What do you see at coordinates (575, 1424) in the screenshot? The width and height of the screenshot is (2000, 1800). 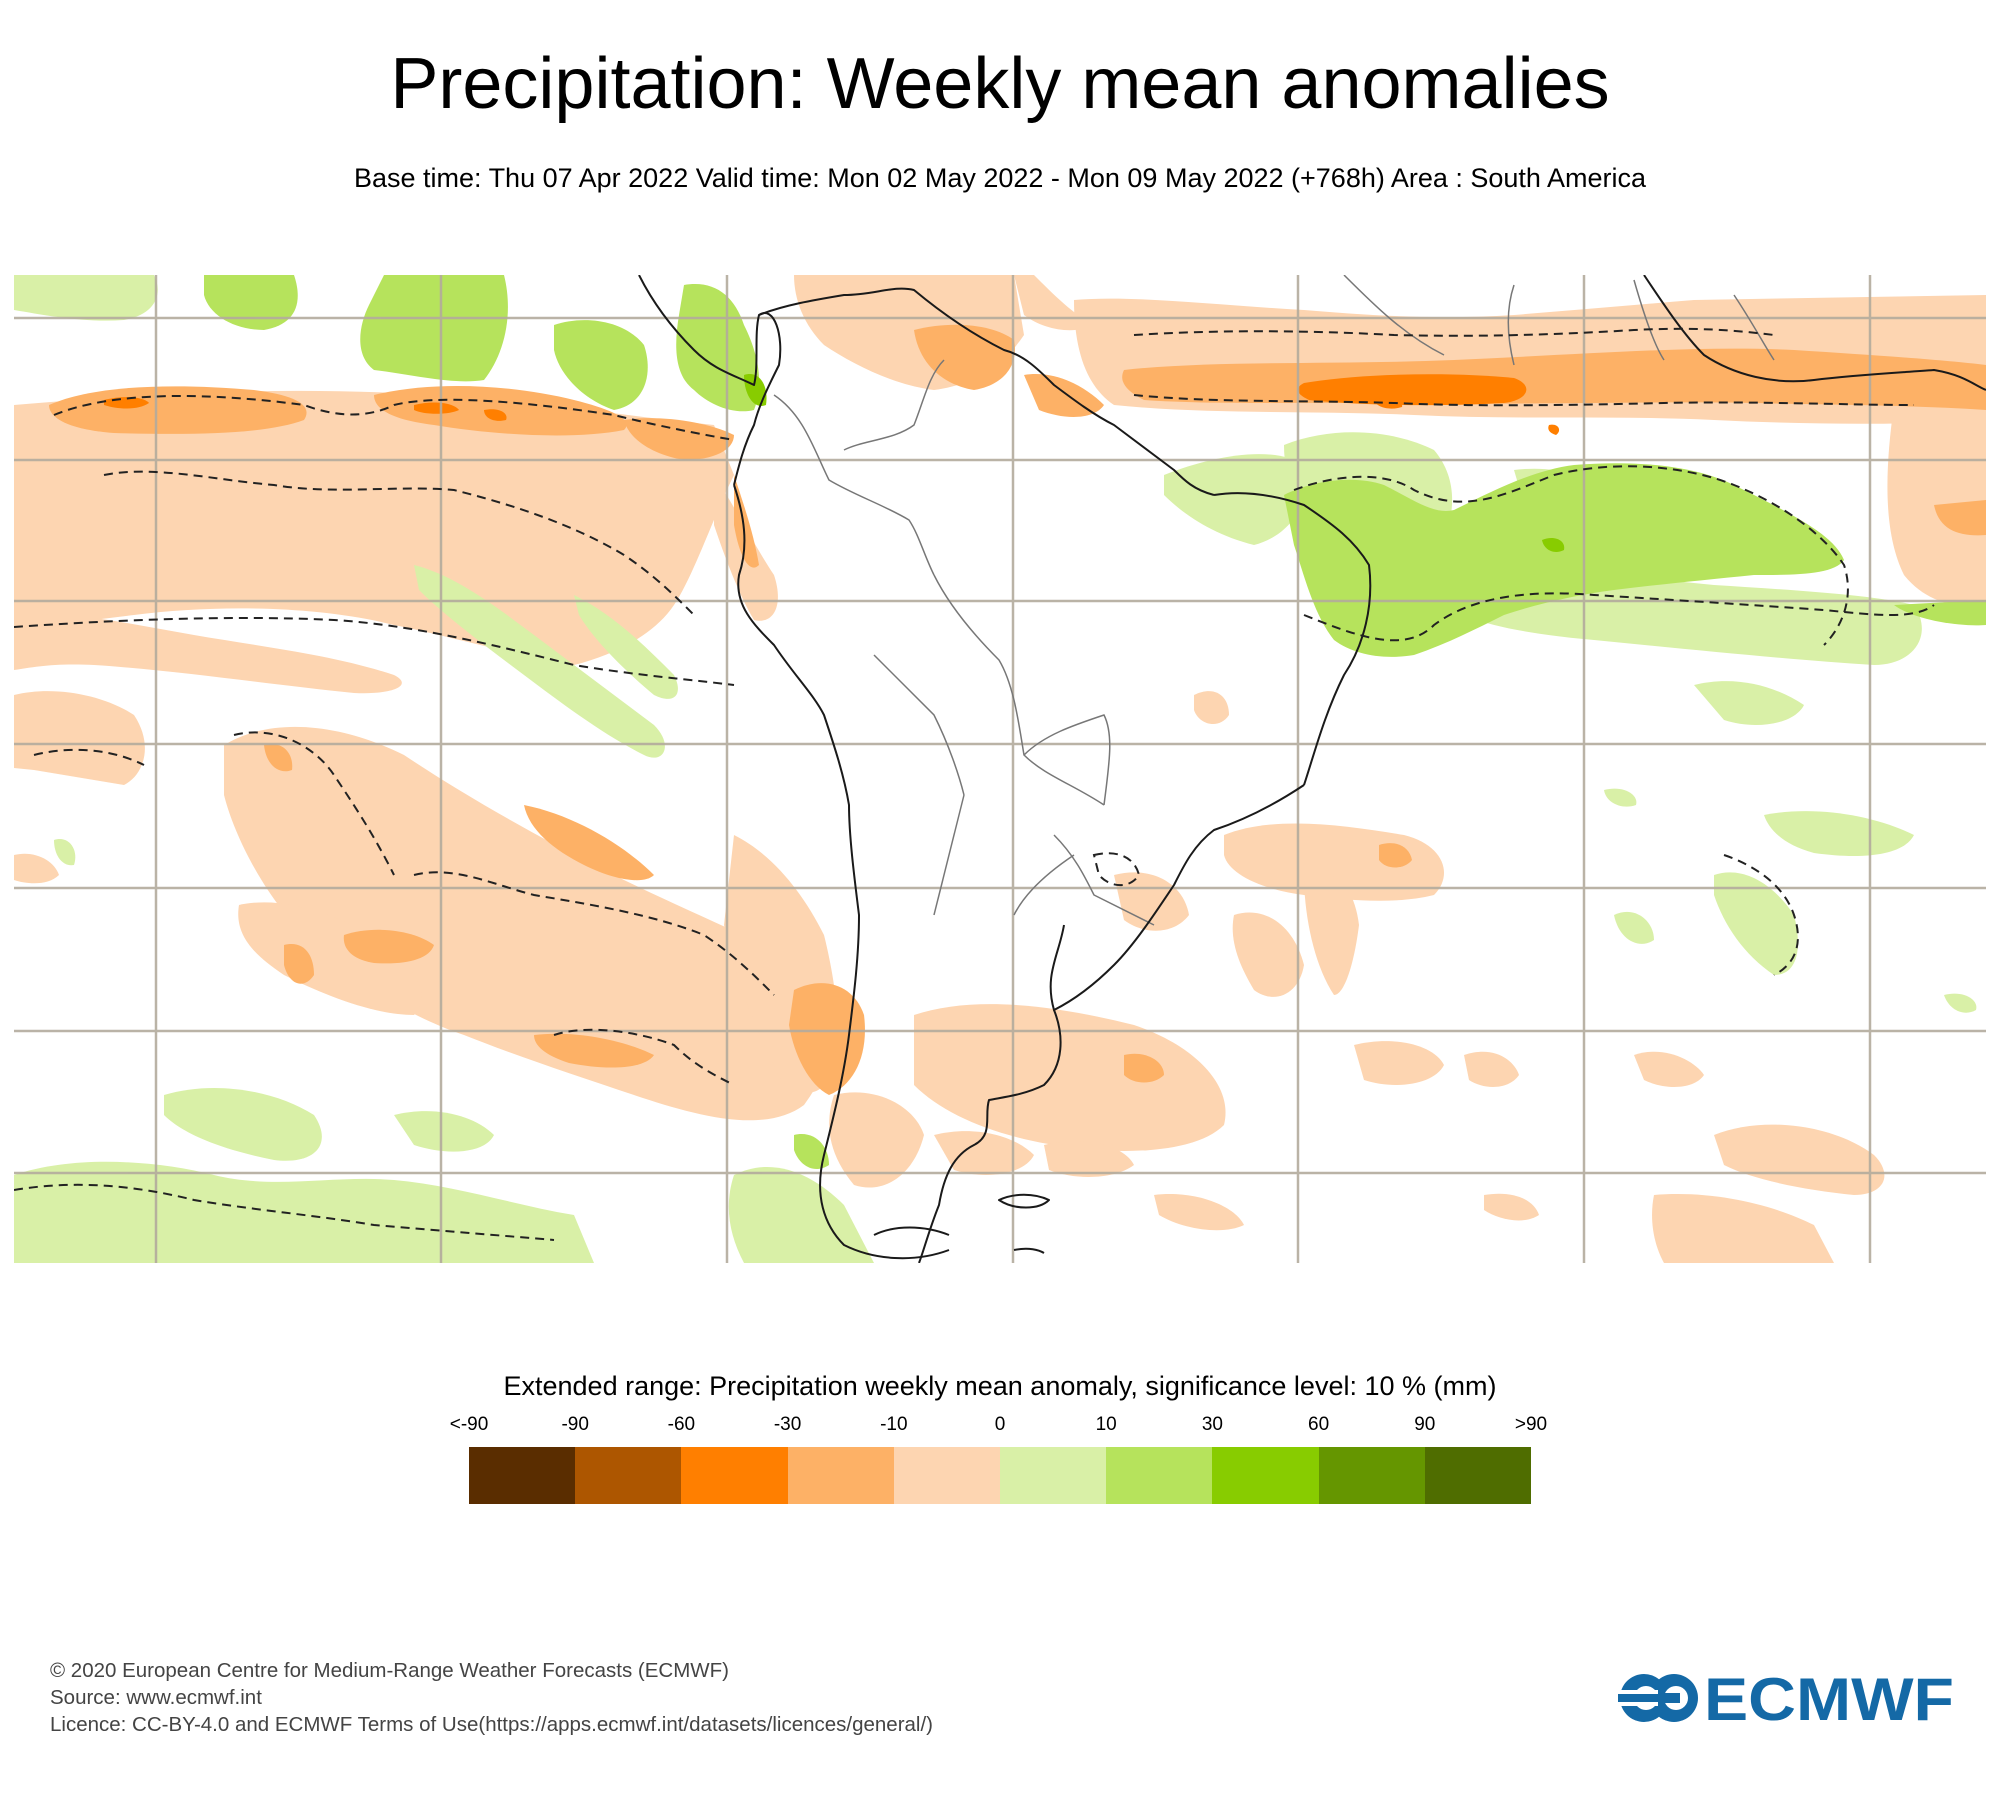 I see `colorbar-tick-label: -90` at bounding box center [575, 1424].